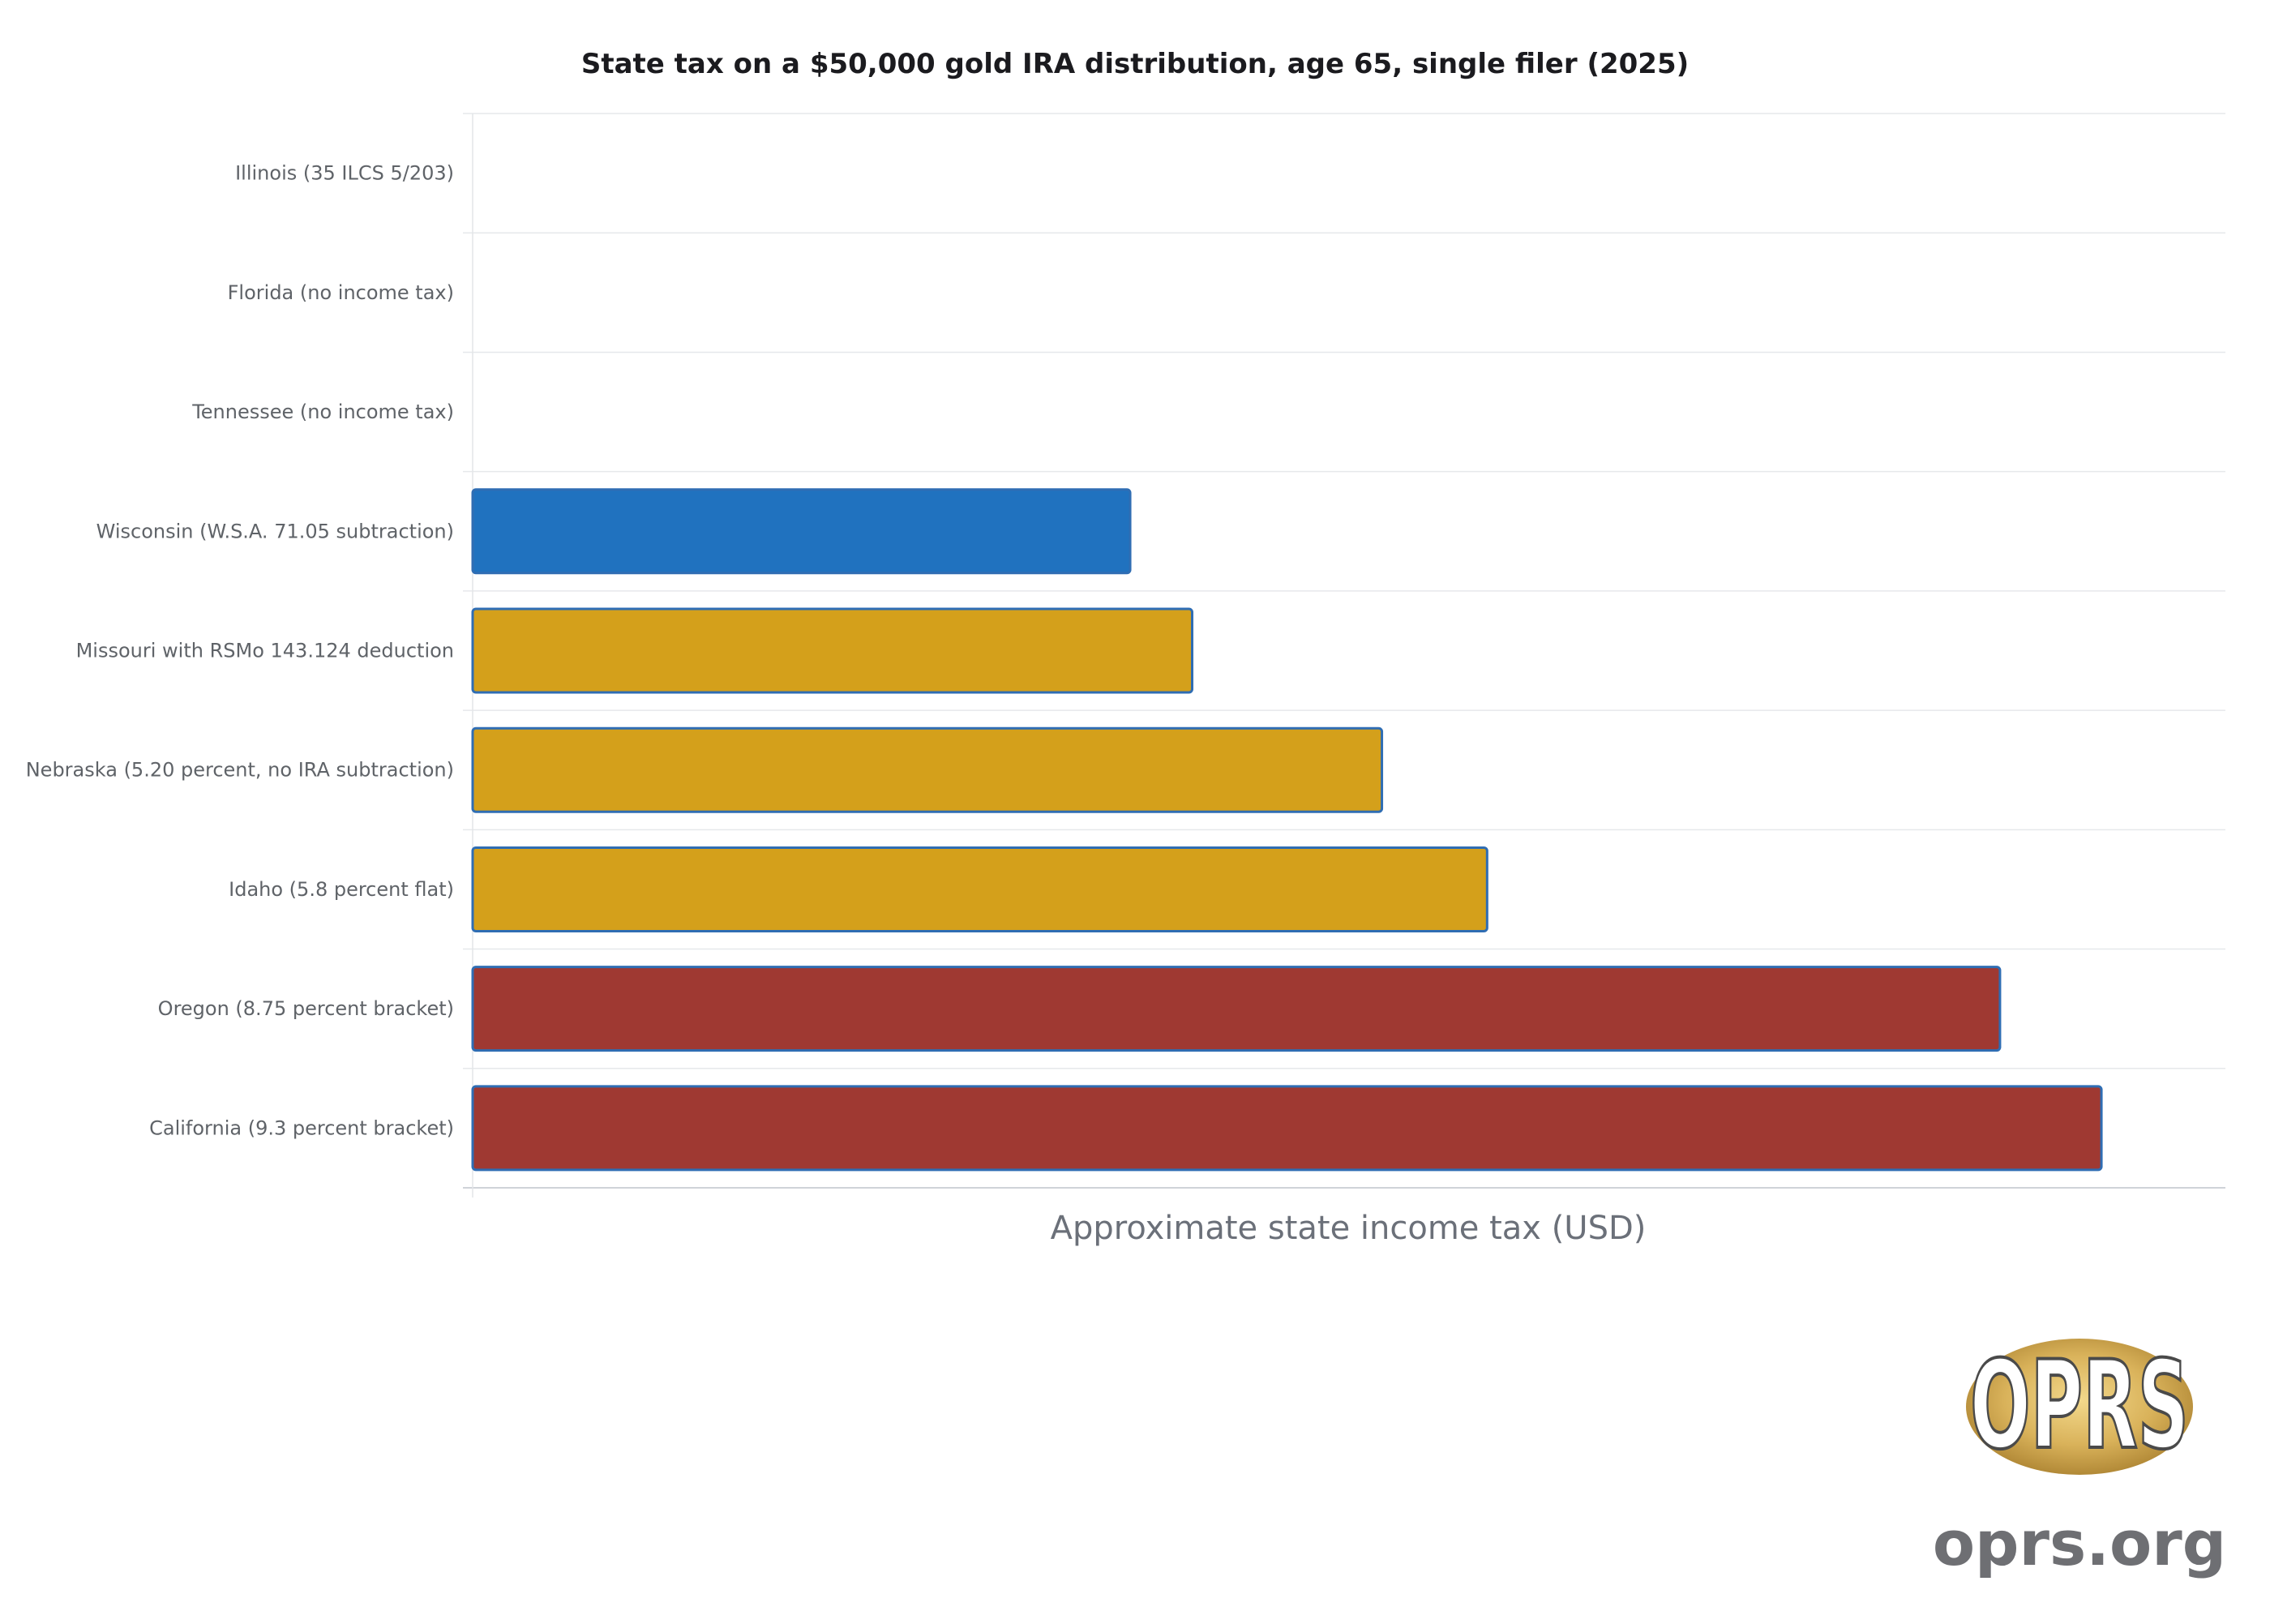 The height and width of the screenshot is (1624, 2270). What do you see at coordinates (341, 293) in the screenshot?
I see `category-label: Florida (no income tax)` at bounding box center [341, 293].